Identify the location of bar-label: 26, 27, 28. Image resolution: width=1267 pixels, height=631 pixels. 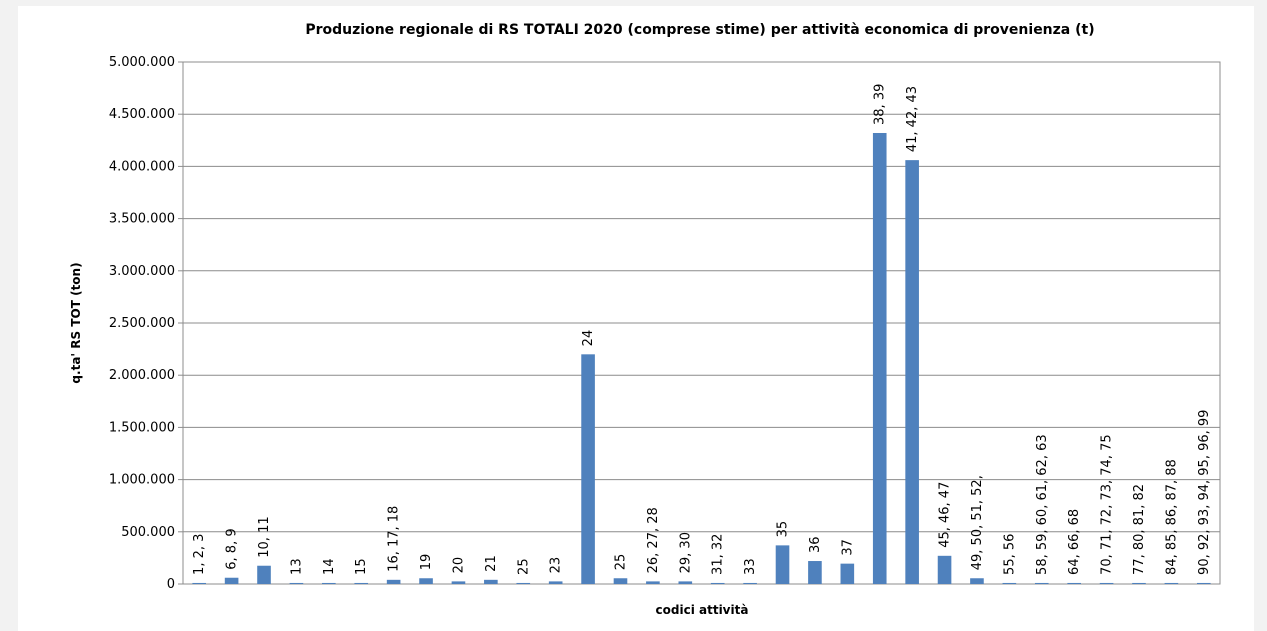
(653, 540).